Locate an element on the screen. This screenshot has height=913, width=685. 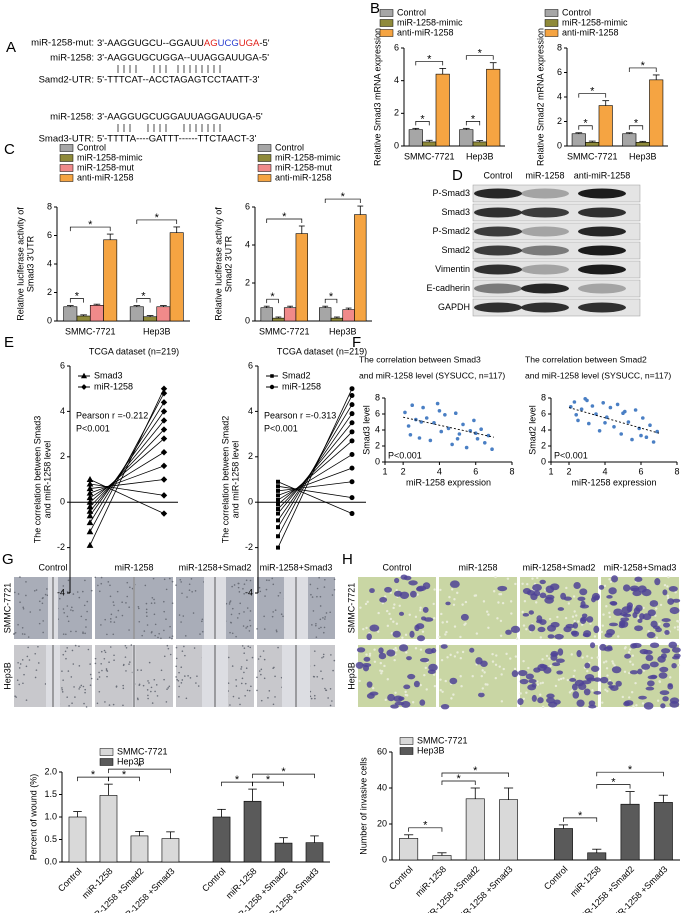
panel-label: E is located at coordinates (9, 342).